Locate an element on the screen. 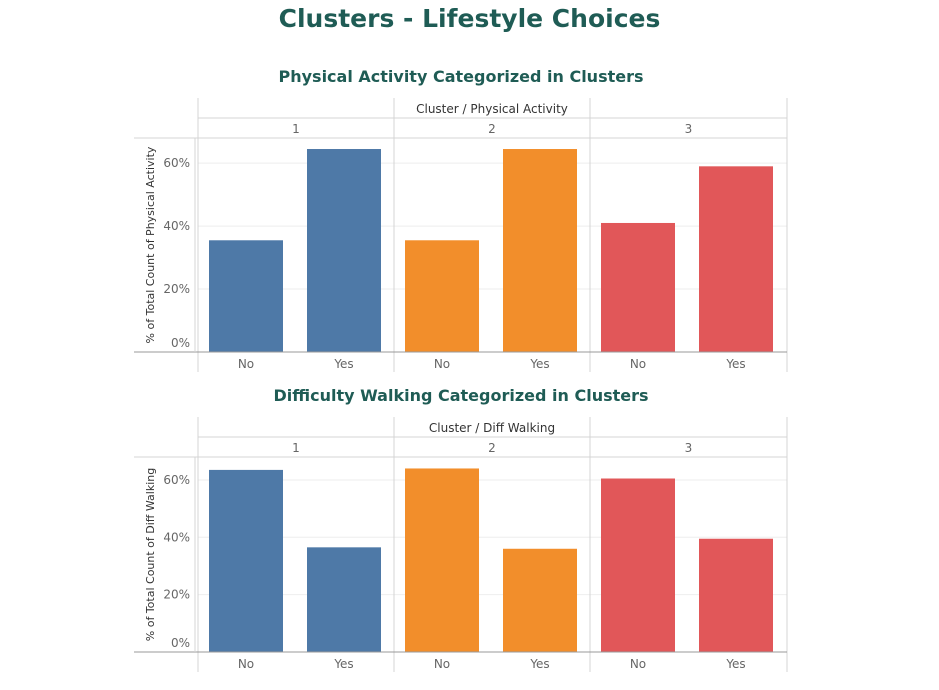 The height and width of the screenshot is (690, 939). panel-header: Cluster / Diff Walking is located at coordinates (492, 428).